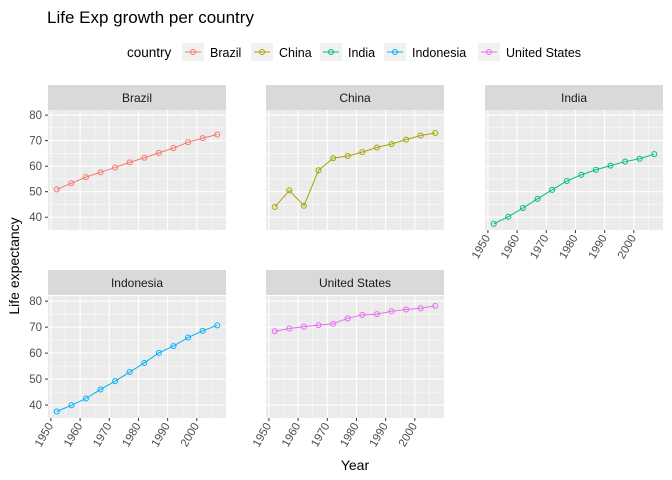 The image size is (672, 480). What do you see at coordinates (295, 53) in the screenshot?
I see `legend-label: China` at bounding box center [295, 53].